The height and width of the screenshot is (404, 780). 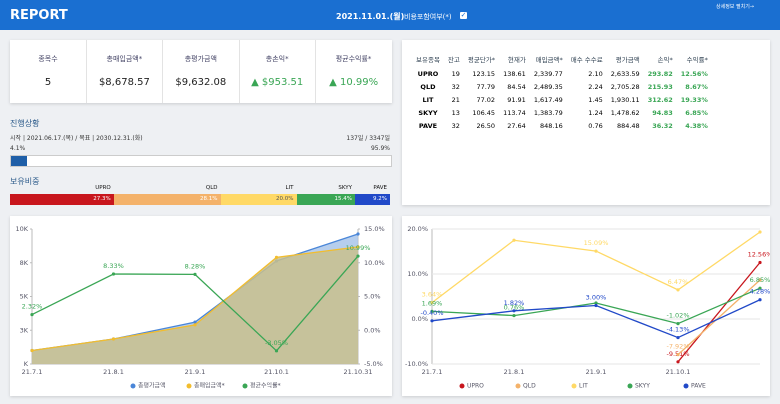 I want to click on cell: 138.61, so click(x=514, y=73).